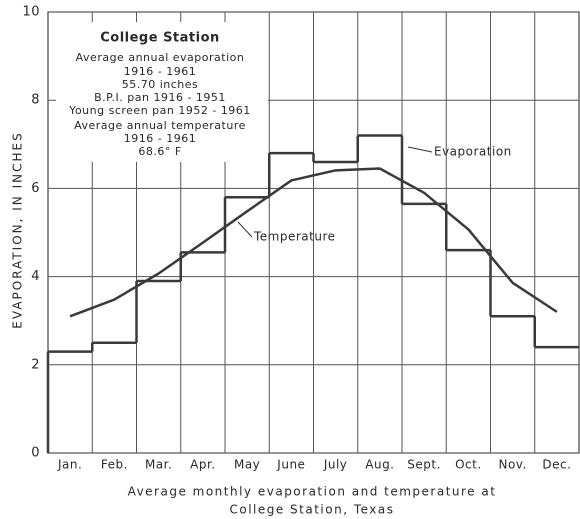  What do you see at coordinates (160, 38) in the screenshot?
I see `annotation: College Station` at bounding box center [160, 38].